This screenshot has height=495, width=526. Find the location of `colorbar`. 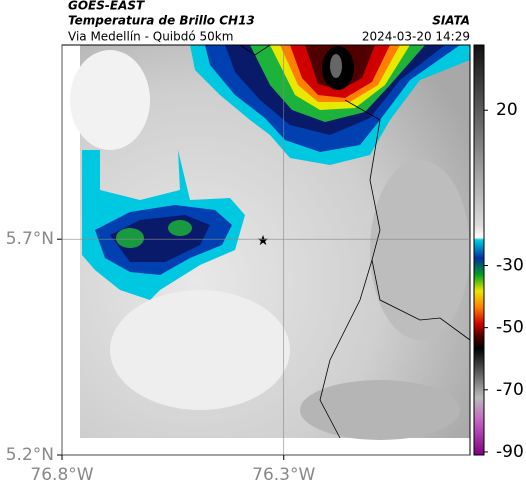

colorbar is located at coordinates (479, 250).